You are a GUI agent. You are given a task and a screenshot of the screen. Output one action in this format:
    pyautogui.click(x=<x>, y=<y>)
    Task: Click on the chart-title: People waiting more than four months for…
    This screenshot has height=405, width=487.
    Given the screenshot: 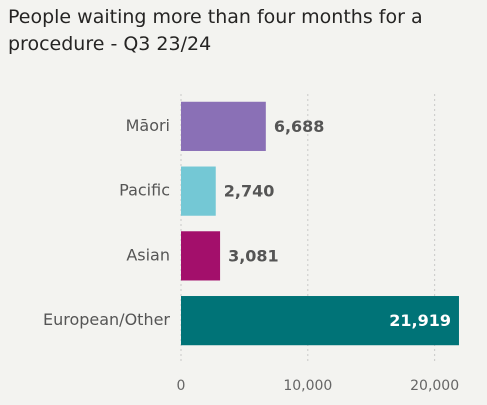 What is the action you would take?
    pyautogui.click(x=215, y=30)
    